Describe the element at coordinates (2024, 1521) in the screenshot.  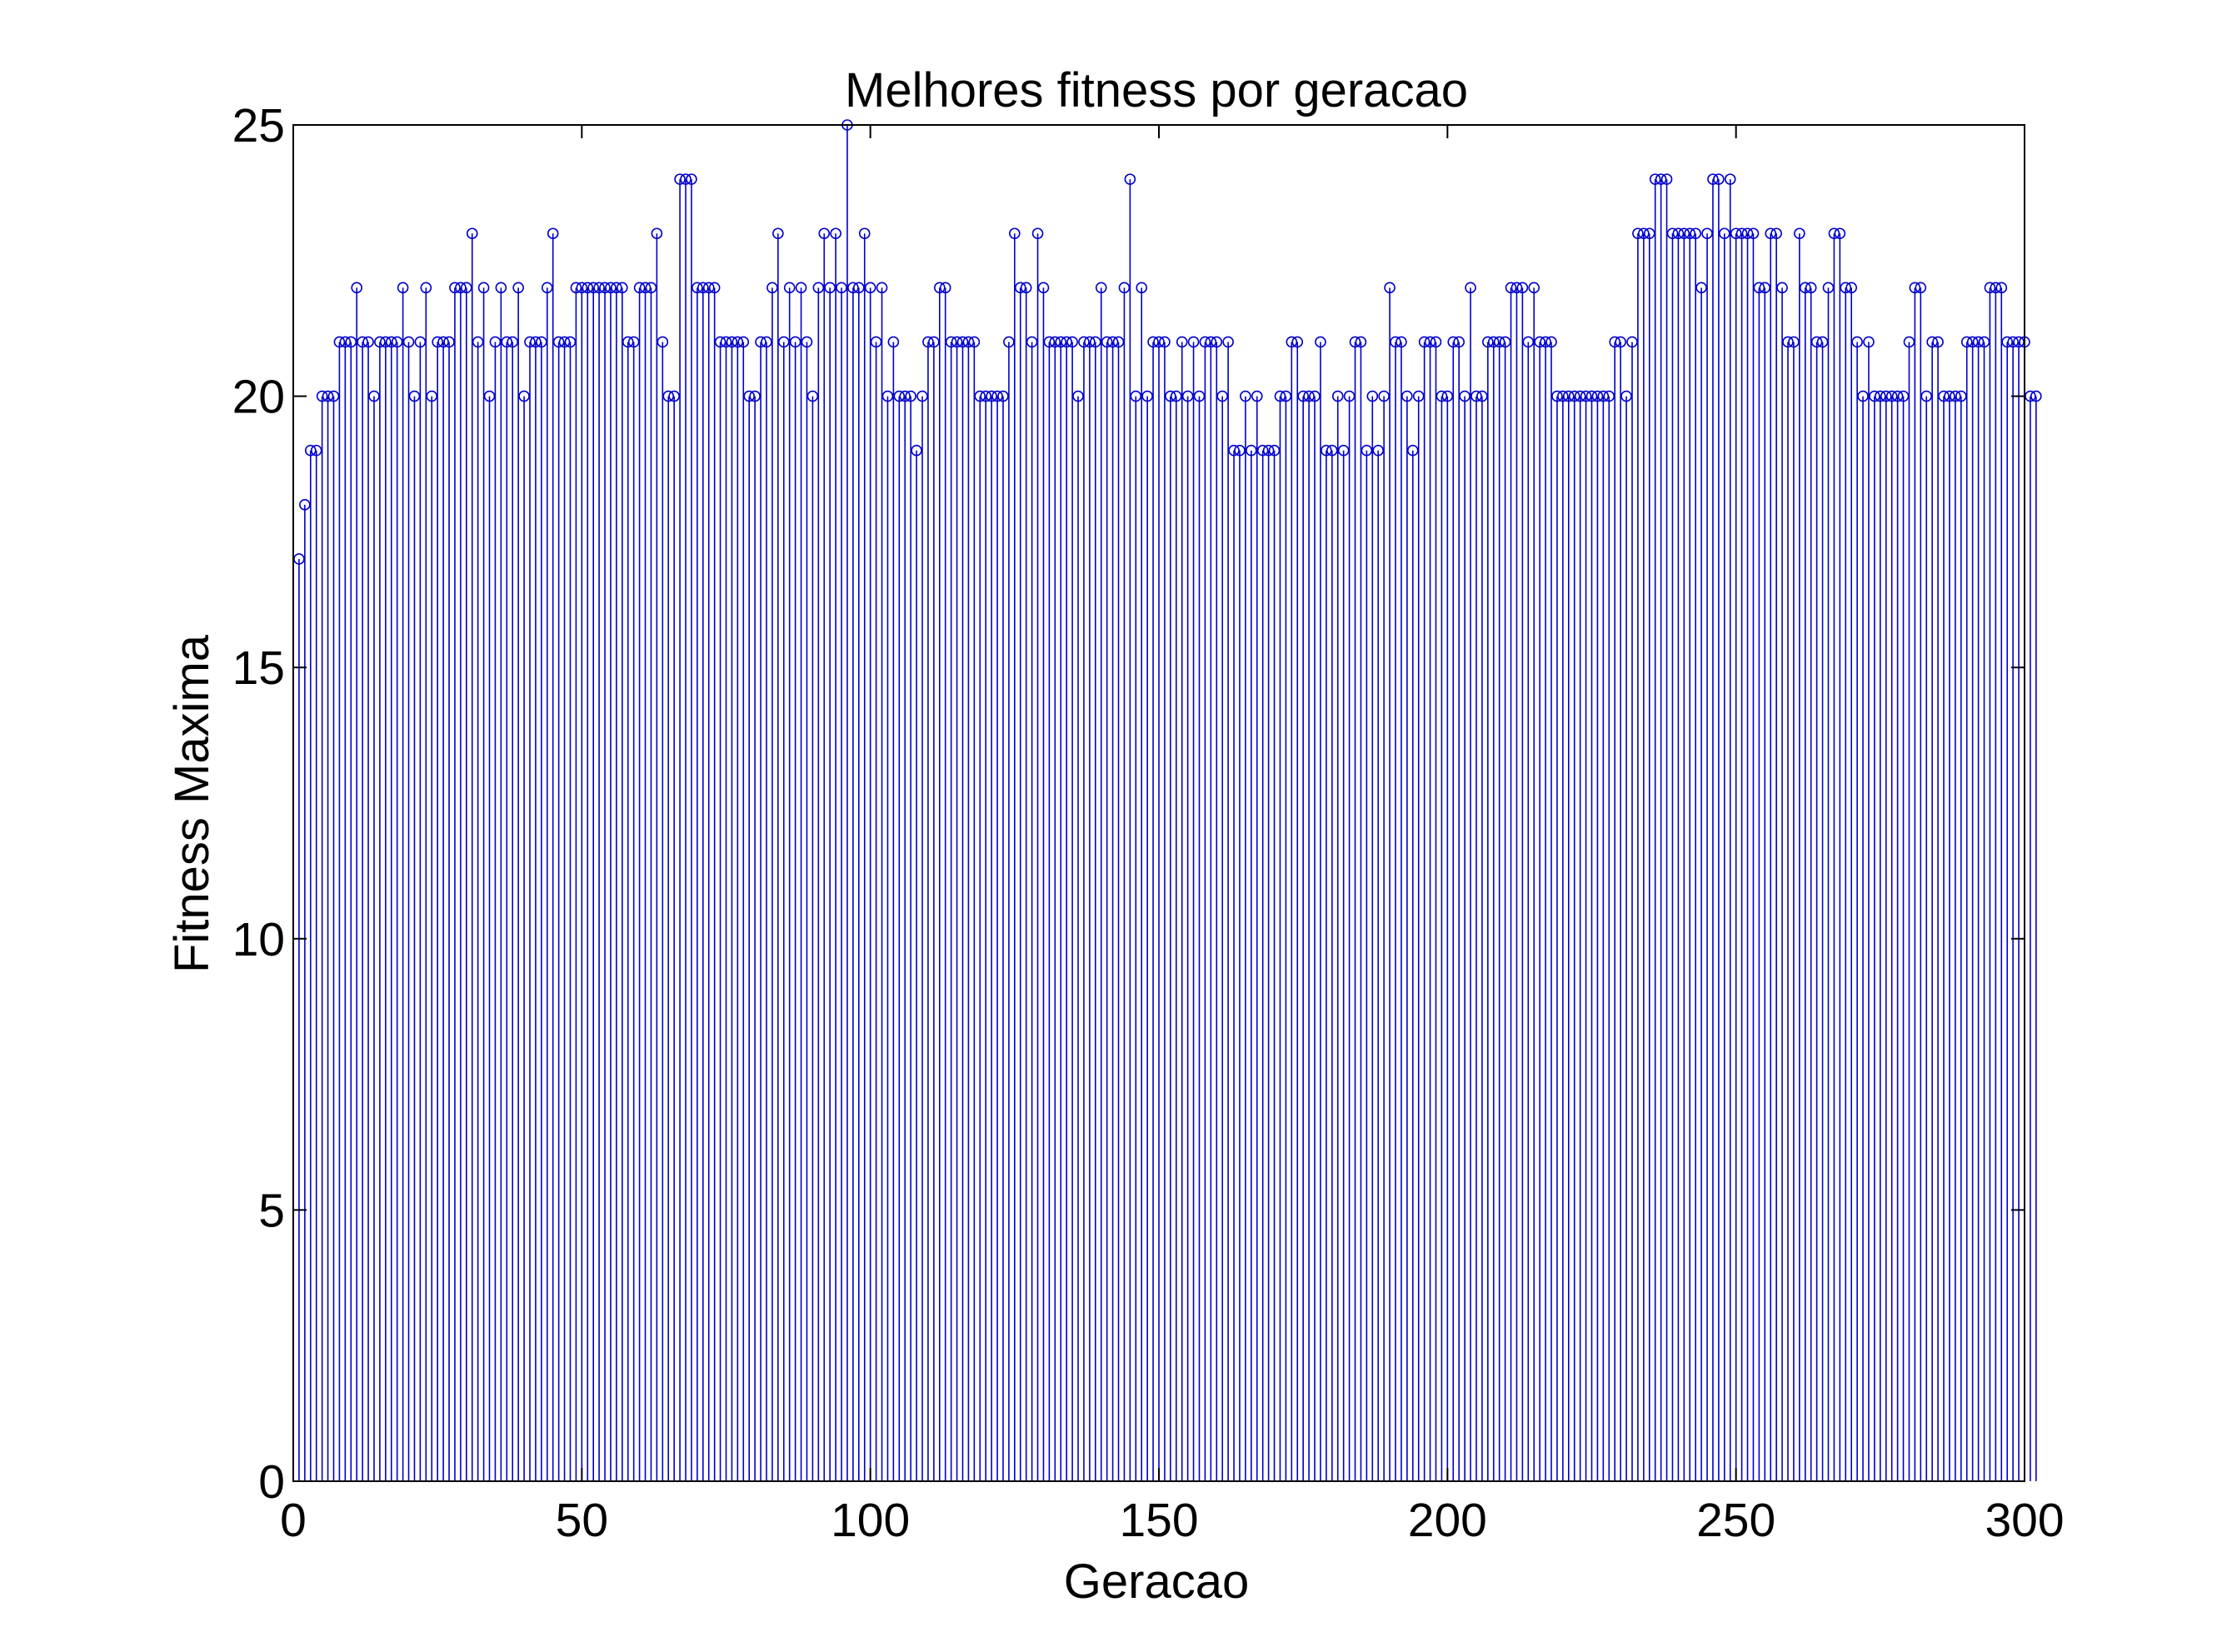
I see `x-tick-label: 300` at that location.